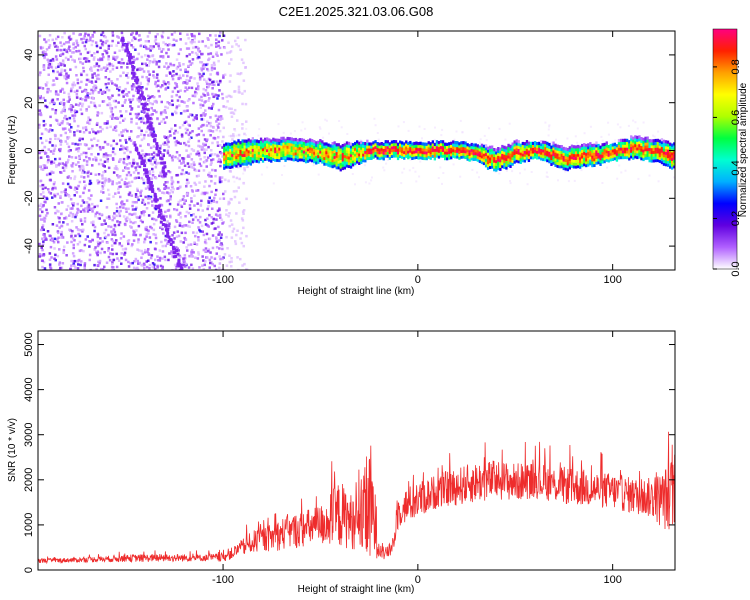  What do you see at coordinates (356, 589) in the screenshot?
I see `snr-xlabel: Height of straight line (km)` at bounding box center [356, 589].